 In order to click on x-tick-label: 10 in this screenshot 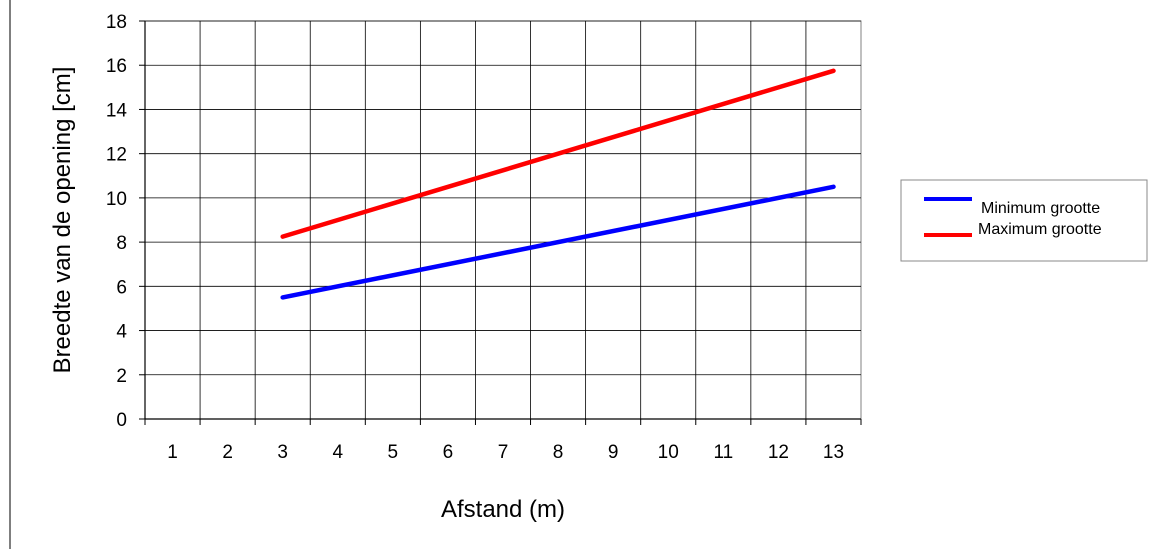, I will do `click(668, 452)`.